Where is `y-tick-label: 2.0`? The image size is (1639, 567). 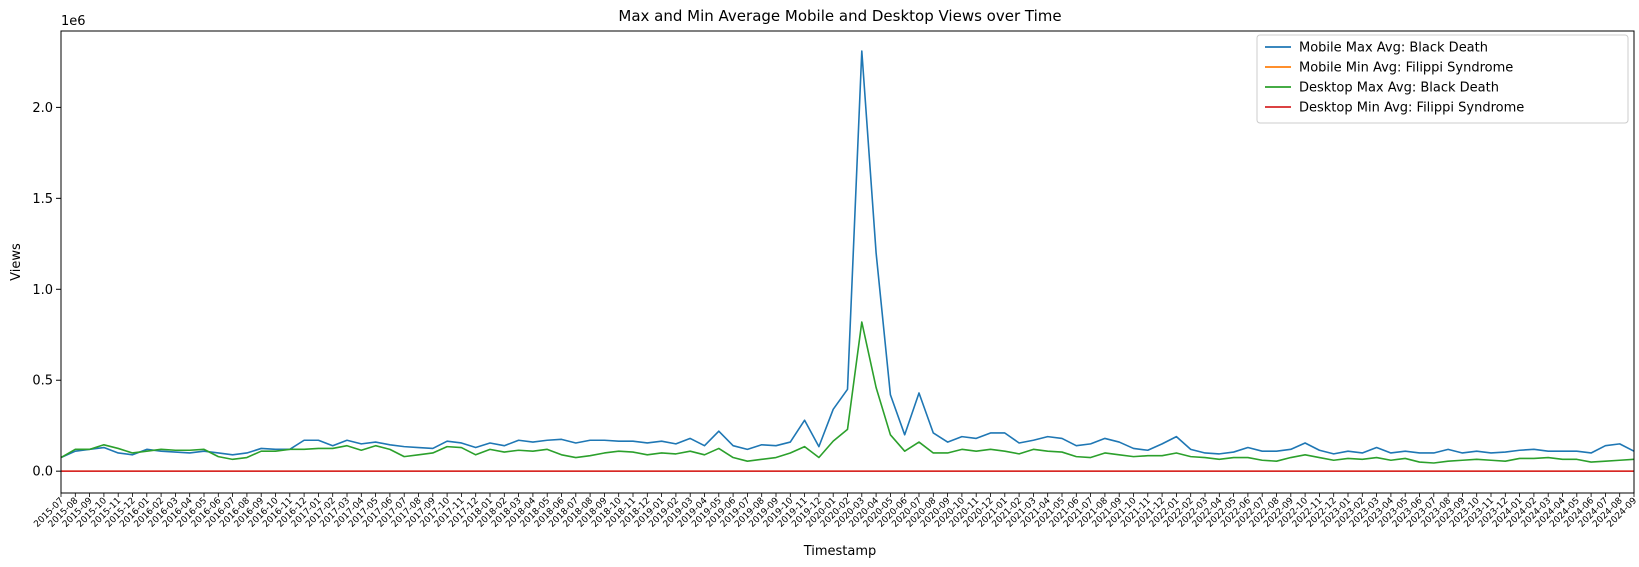 y-tick-label: 2.0 is located at coordinates (42, 108).